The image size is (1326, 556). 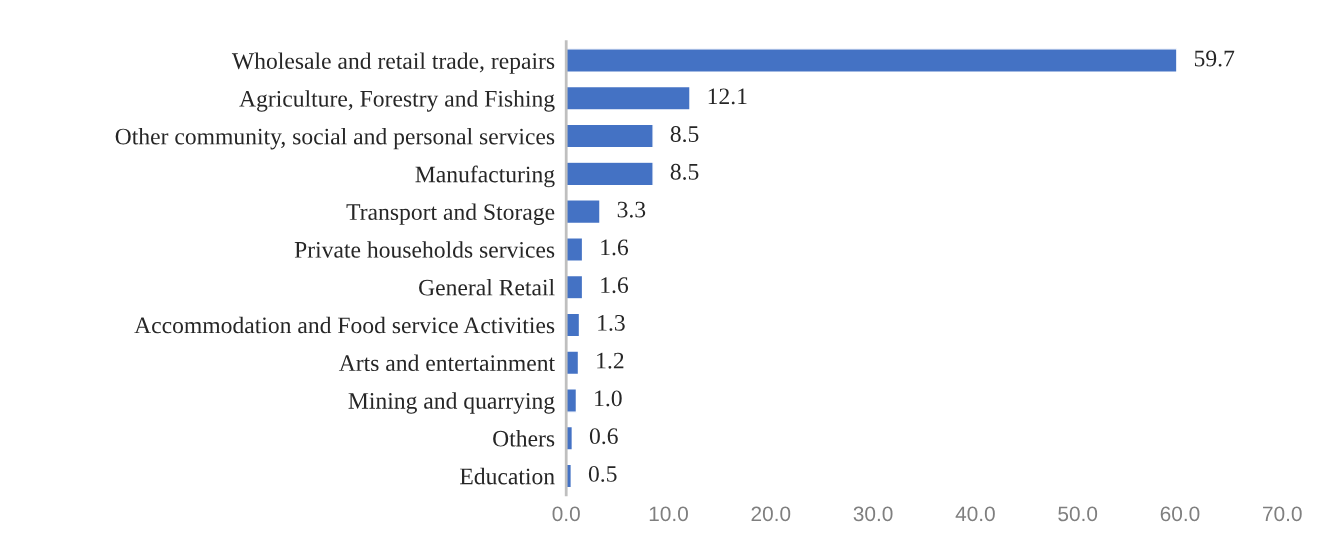 I want to click on data-label: 0.6, so click(x=603, y=436).